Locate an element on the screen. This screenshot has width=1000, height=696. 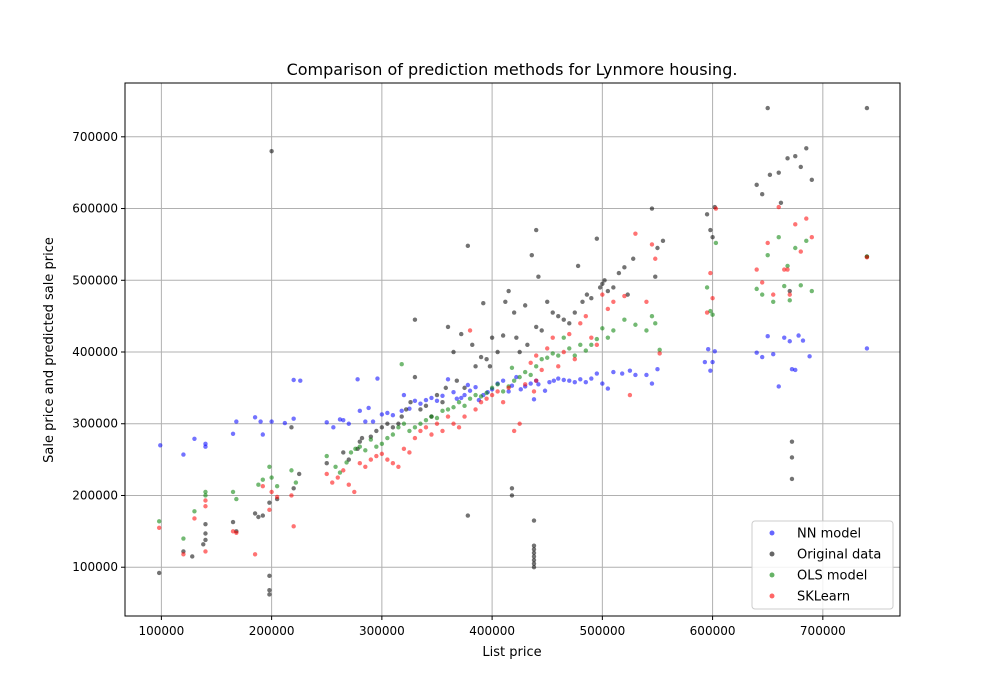
legend: NN model Original data OLS model SKLearn is located at coordinates (822, 565).